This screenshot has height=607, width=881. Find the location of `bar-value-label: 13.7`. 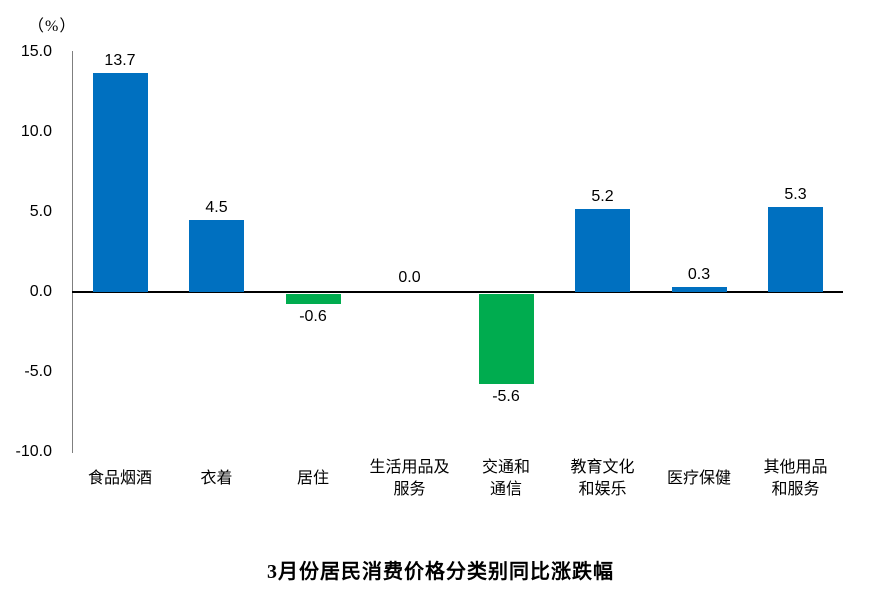

bar-value-label: 13.7 is located at coordinates (120, 60).